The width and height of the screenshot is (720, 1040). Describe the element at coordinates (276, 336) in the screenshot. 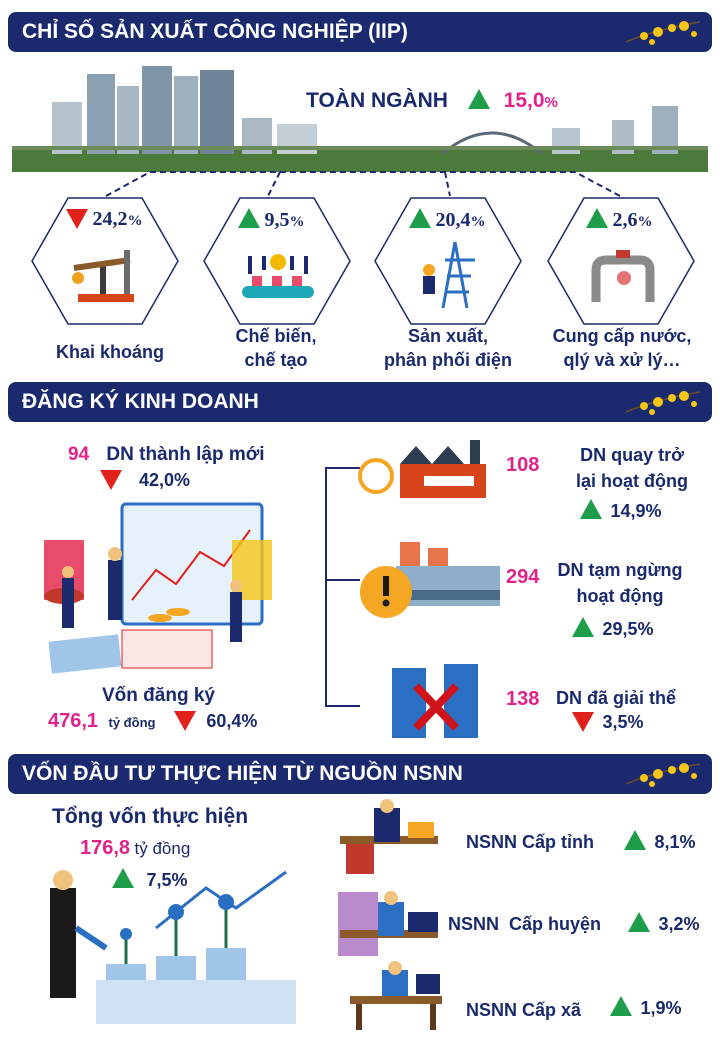

I see `sector-name-line1: Chế biến,` at that location.